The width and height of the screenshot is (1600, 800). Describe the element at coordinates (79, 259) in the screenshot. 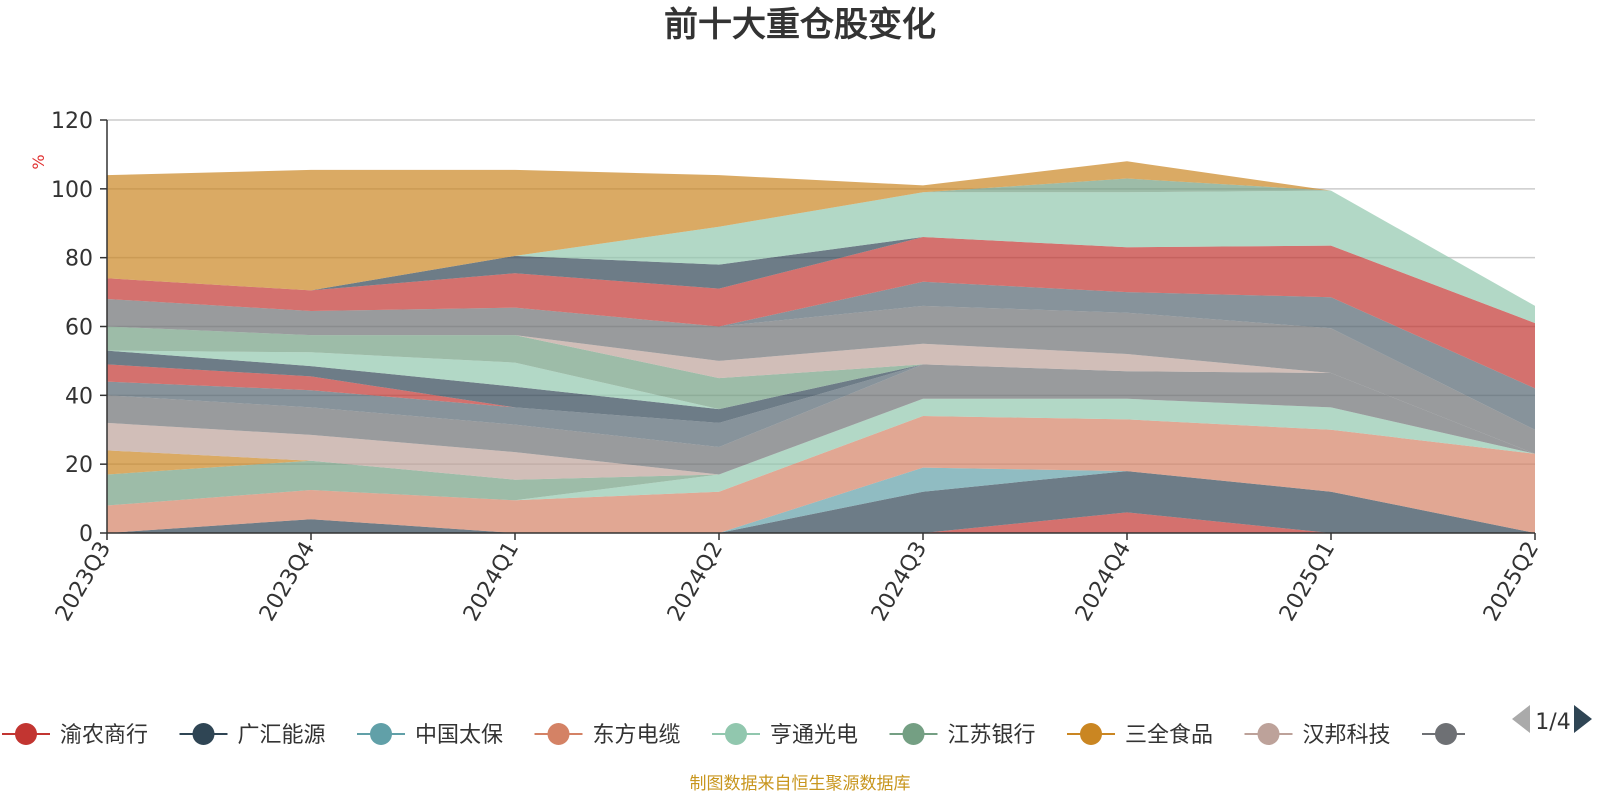

I see `y-tick-label: 80` at that location.